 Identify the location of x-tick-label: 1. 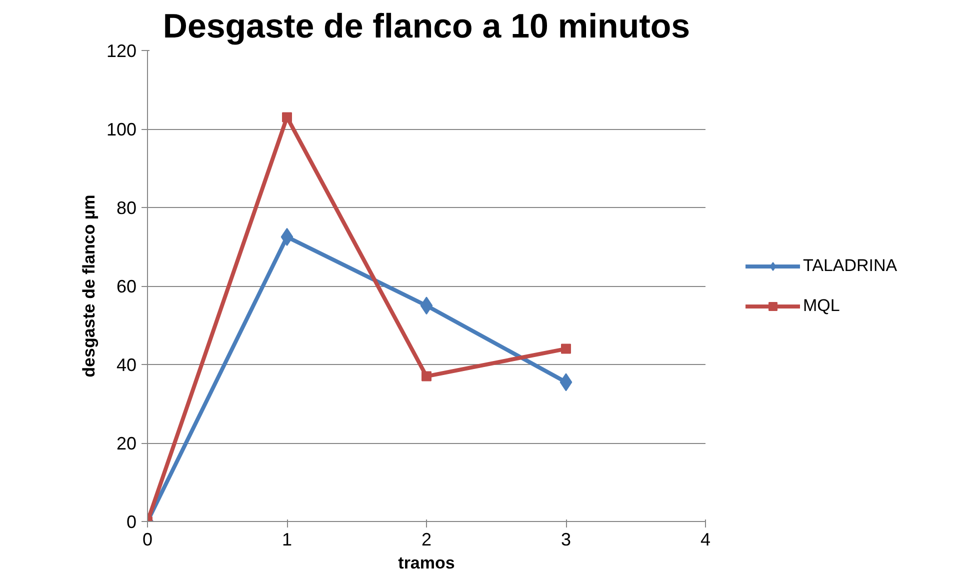
(287, 540).